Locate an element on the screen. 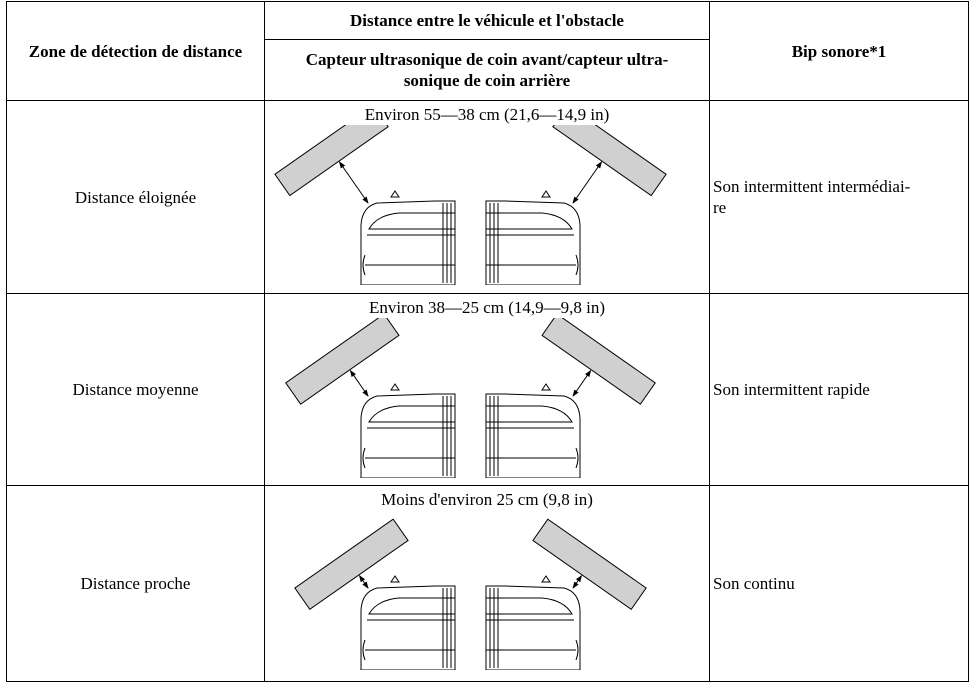 This screenshot has height=682, width=975. header-beep: Bip sonore*1 is located at coordinates (839, 51).